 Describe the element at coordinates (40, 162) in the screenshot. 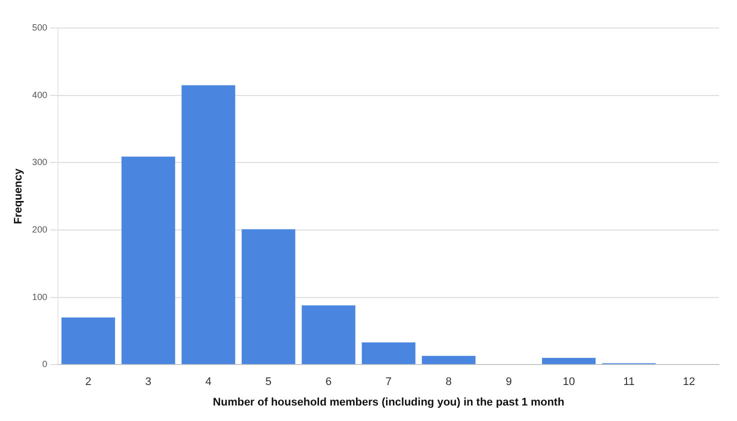

I see `y-tick-label: 300` at that location.